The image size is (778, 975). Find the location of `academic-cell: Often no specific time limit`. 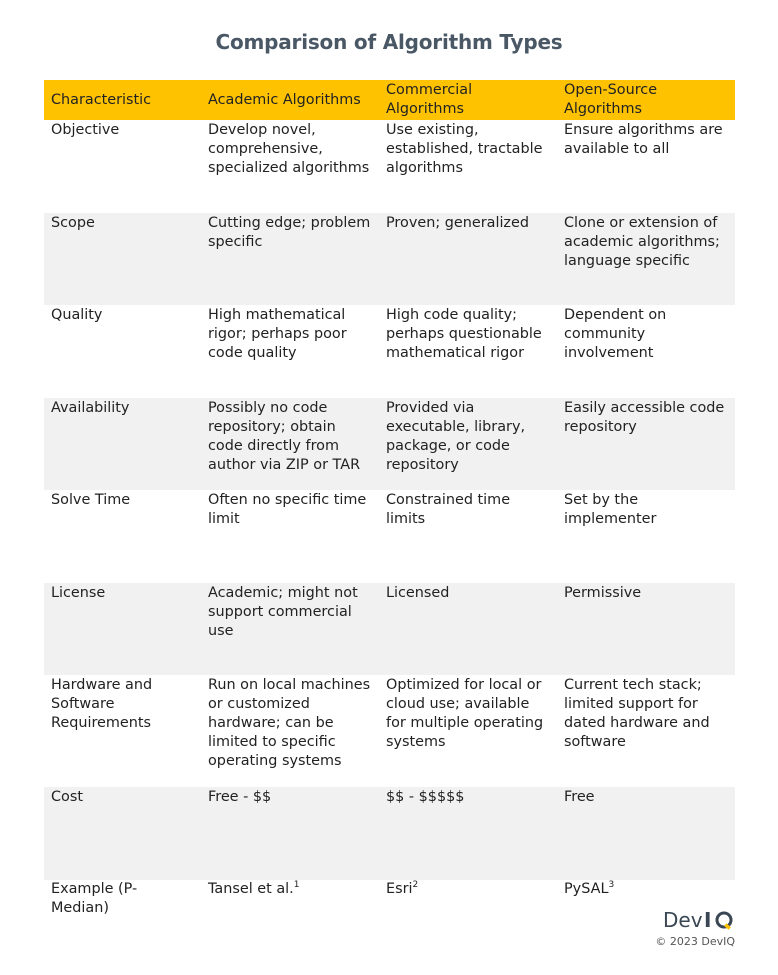

academic-cell: Often no specific time limit is located at coordinates (287, 509).